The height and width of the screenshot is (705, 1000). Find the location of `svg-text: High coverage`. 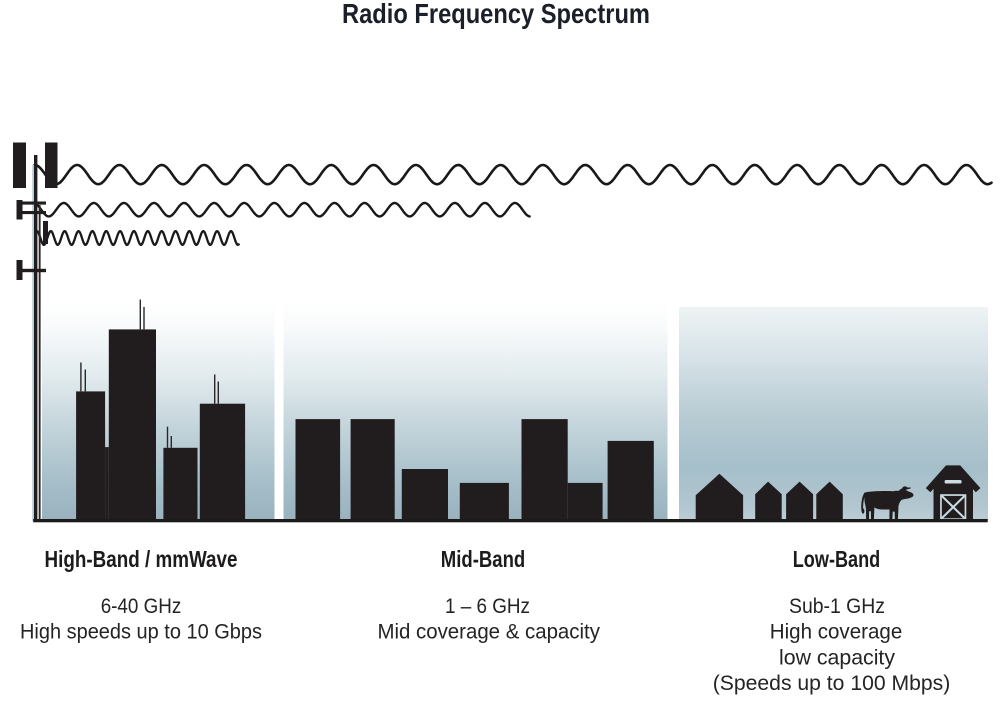

svg-text: High coverage is located at coordinates (836, 632).